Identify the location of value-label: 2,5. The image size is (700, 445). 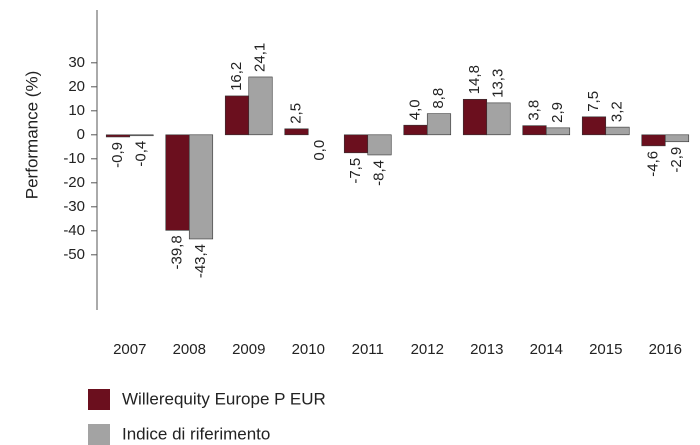
(295, 113).